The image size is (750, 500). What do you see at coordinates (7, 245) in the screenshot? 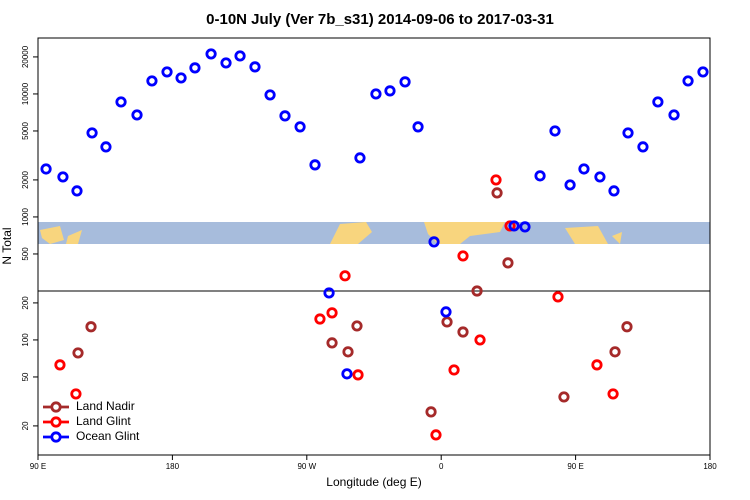
I see `y-axis-label: N Total` at bounding box center [7, 245].